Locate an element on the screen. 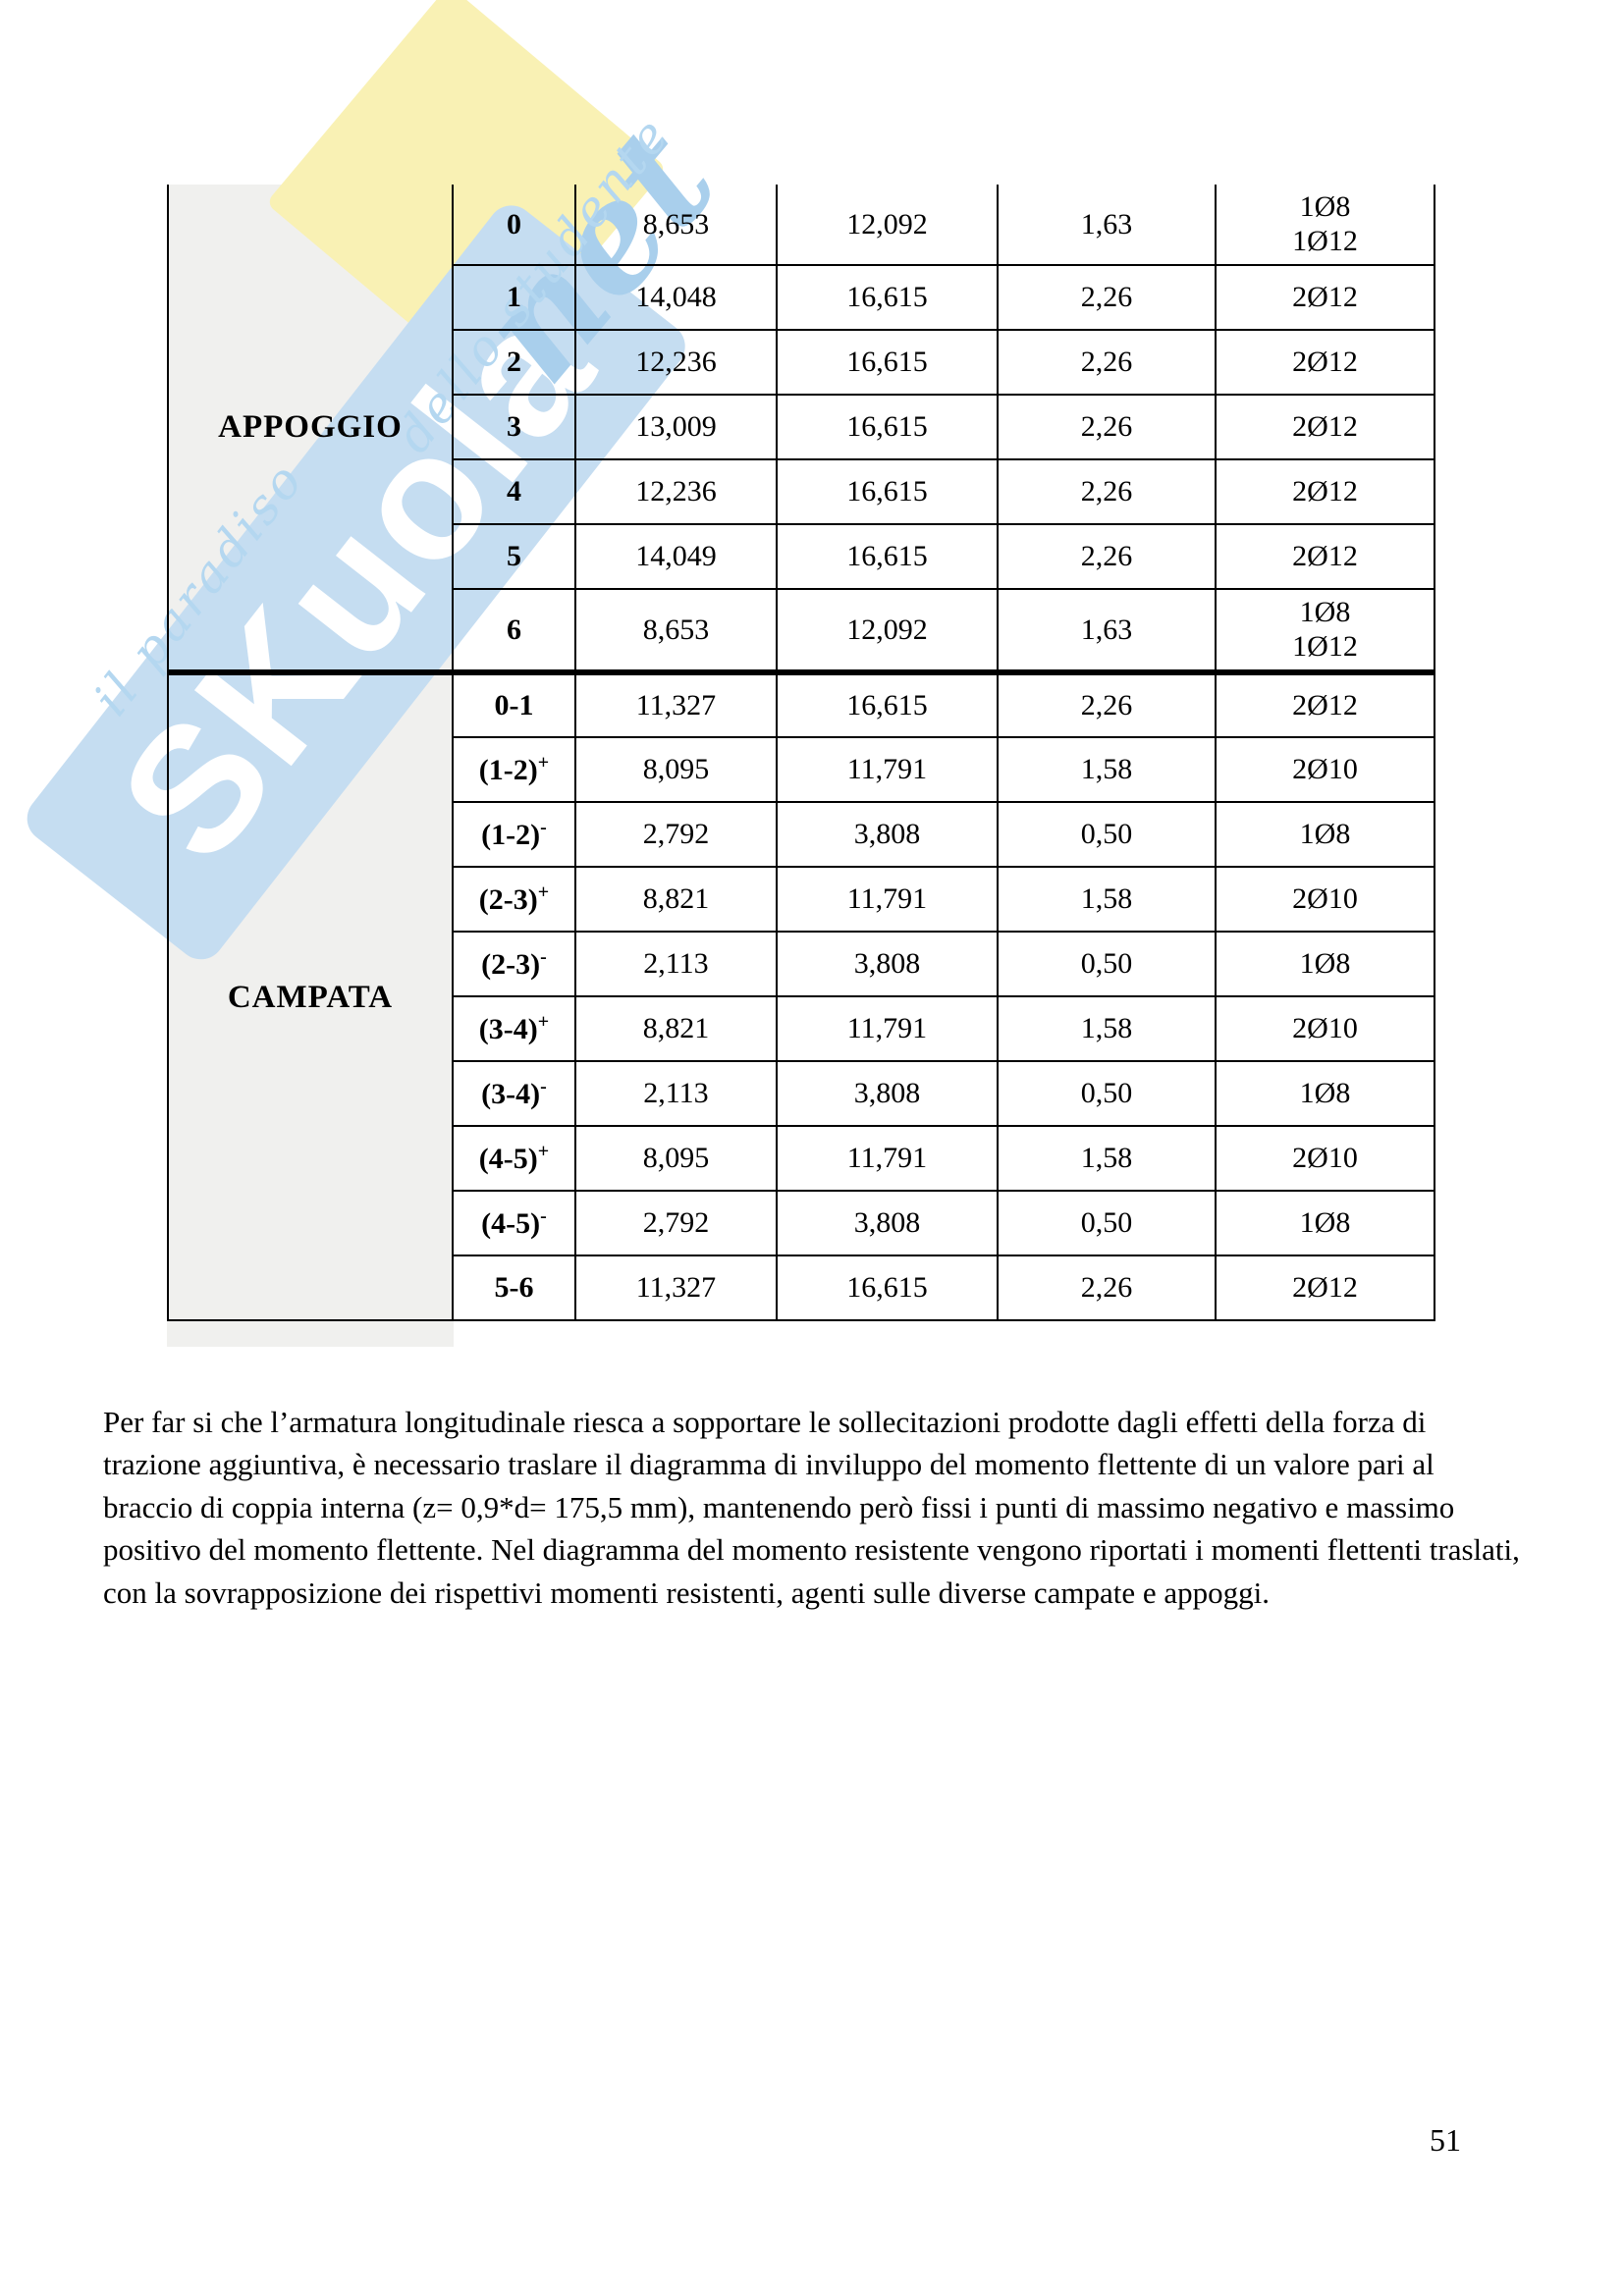 This screenshot has width=1624, height=2296. table-row: (1-2)- 2,792 3,808 0,50 1Ø8 is located at coordinates (801, 835).